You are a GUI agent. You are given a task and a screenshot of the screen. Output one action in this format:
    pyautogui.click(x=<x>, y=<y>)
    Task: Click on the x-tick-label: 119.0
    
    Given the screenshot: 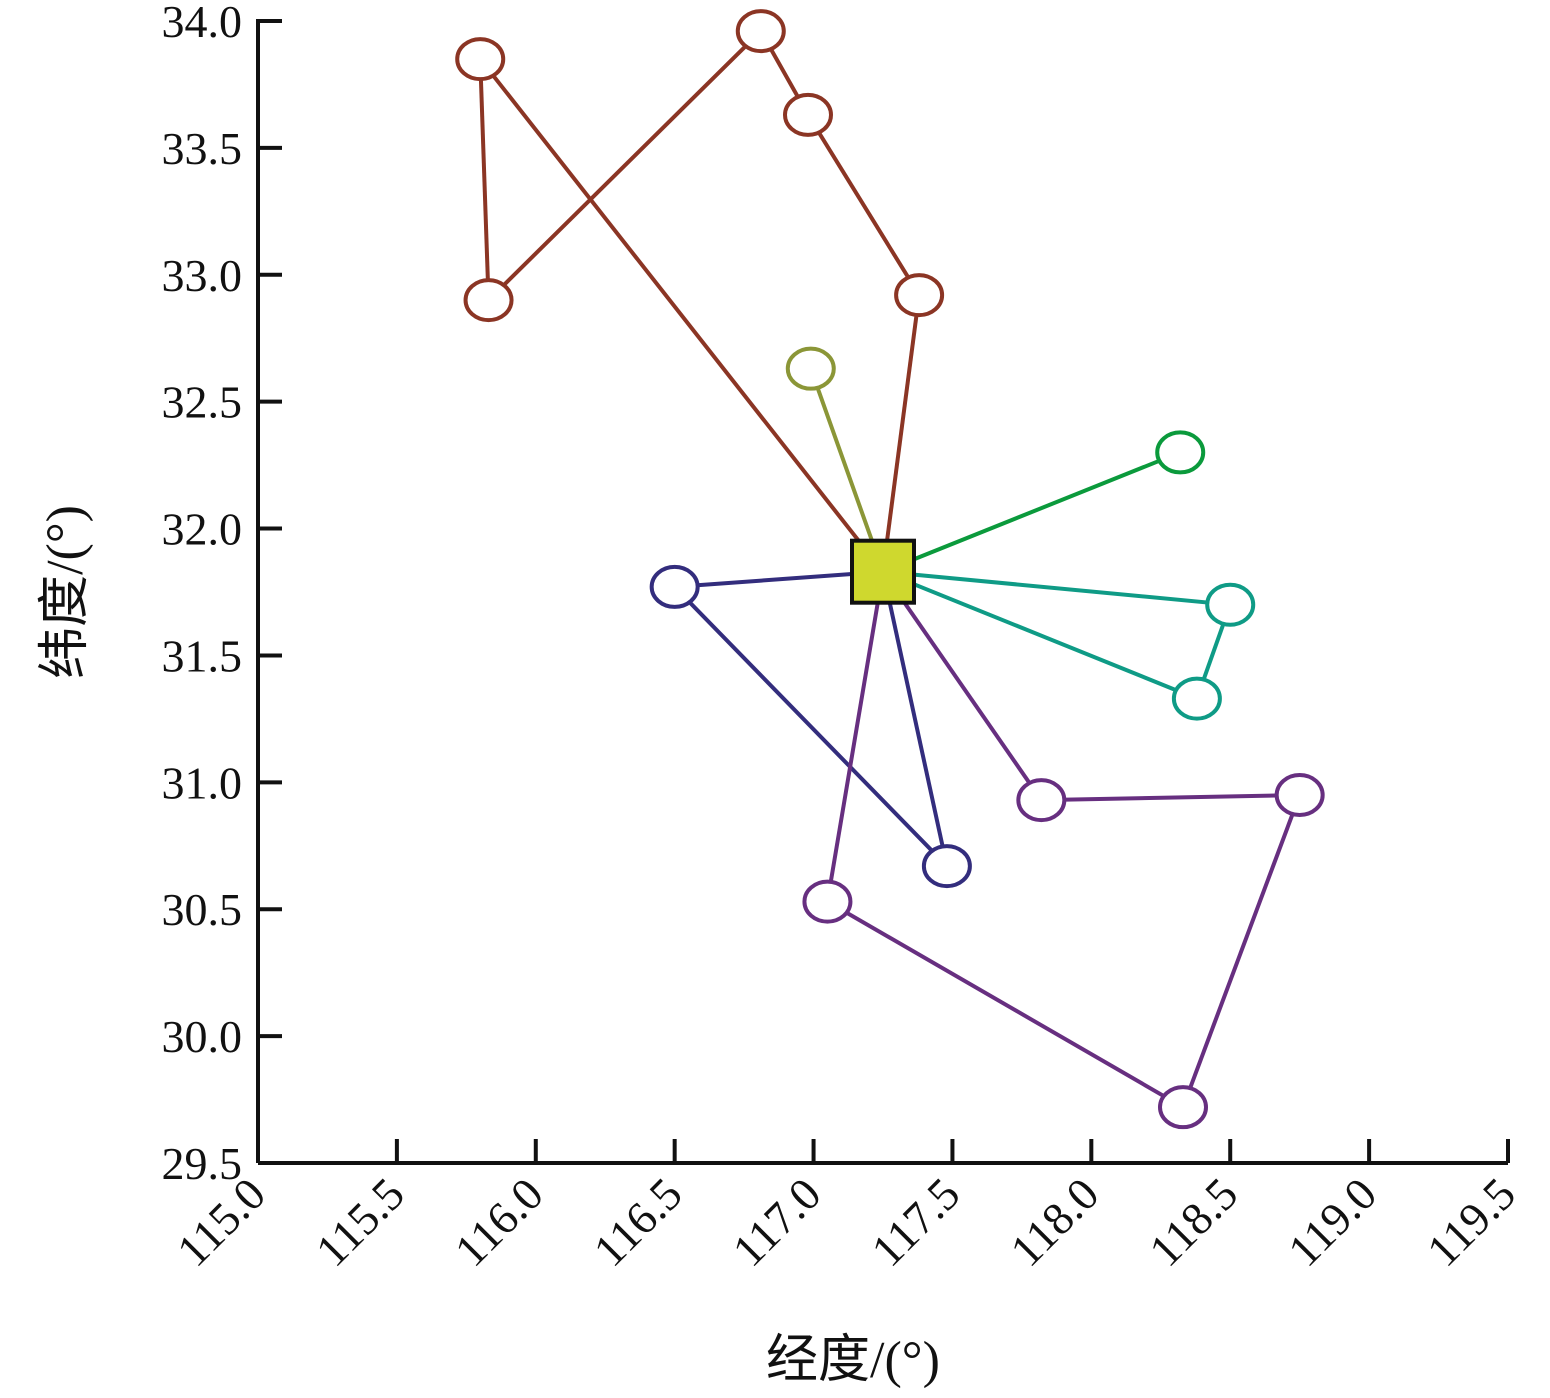 What is the action you would take?
    pyautogui.click(x=1332, y=1222)
    